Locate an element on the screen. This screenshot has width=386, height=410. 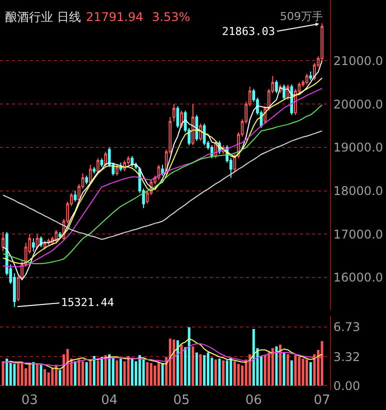
x-tick-label: 07 is located at coordinates (322, 400).